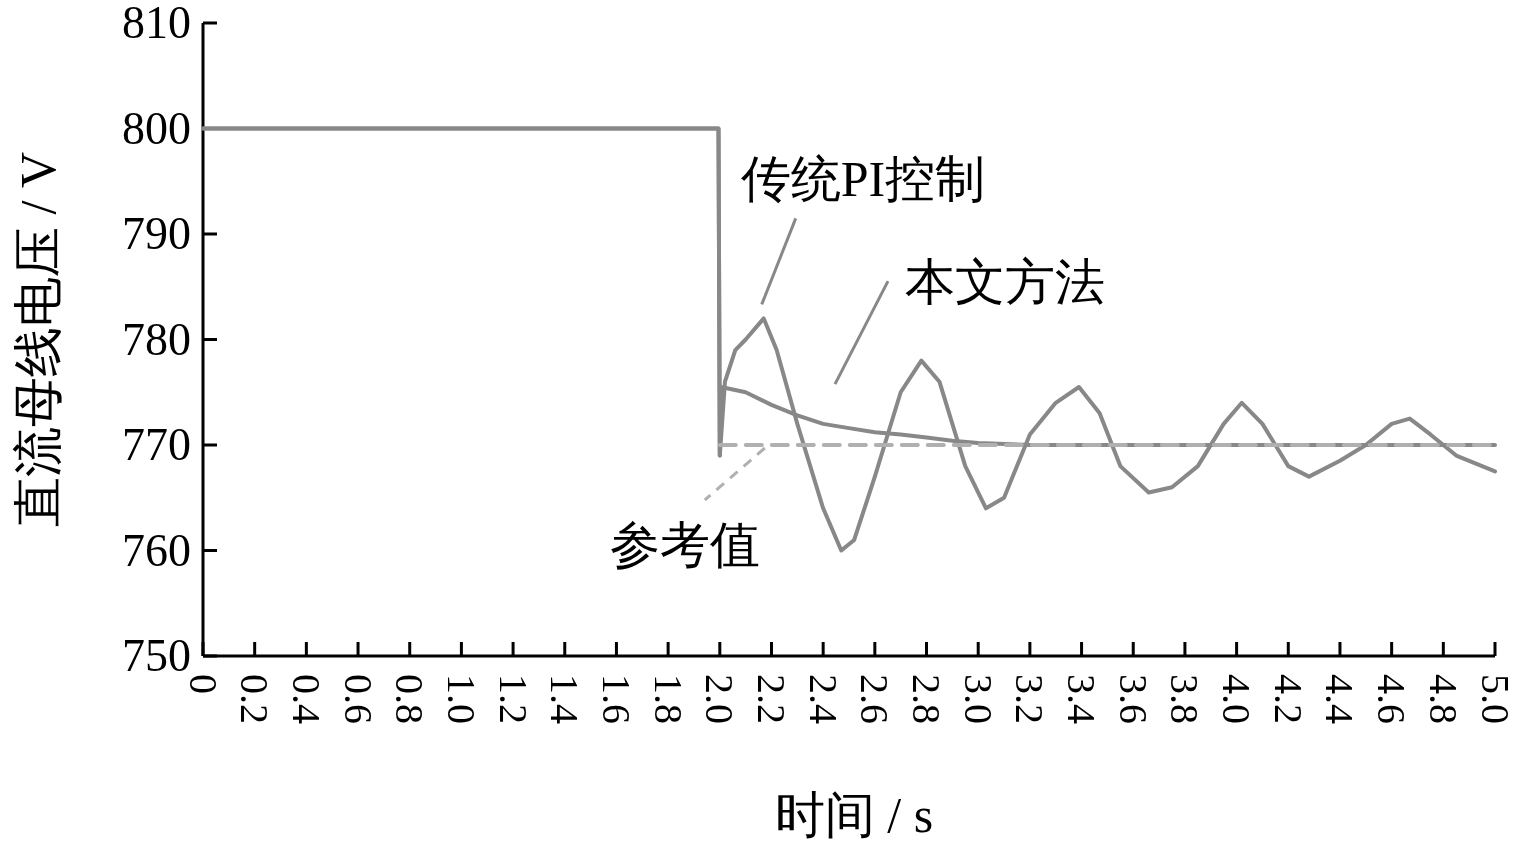 The width and height of the screenshot is (1527, 853). What do you see at coordinates (156, 550) in the screenshot?
I see `y-tick-label: 760` at bounding box center [156, 550].